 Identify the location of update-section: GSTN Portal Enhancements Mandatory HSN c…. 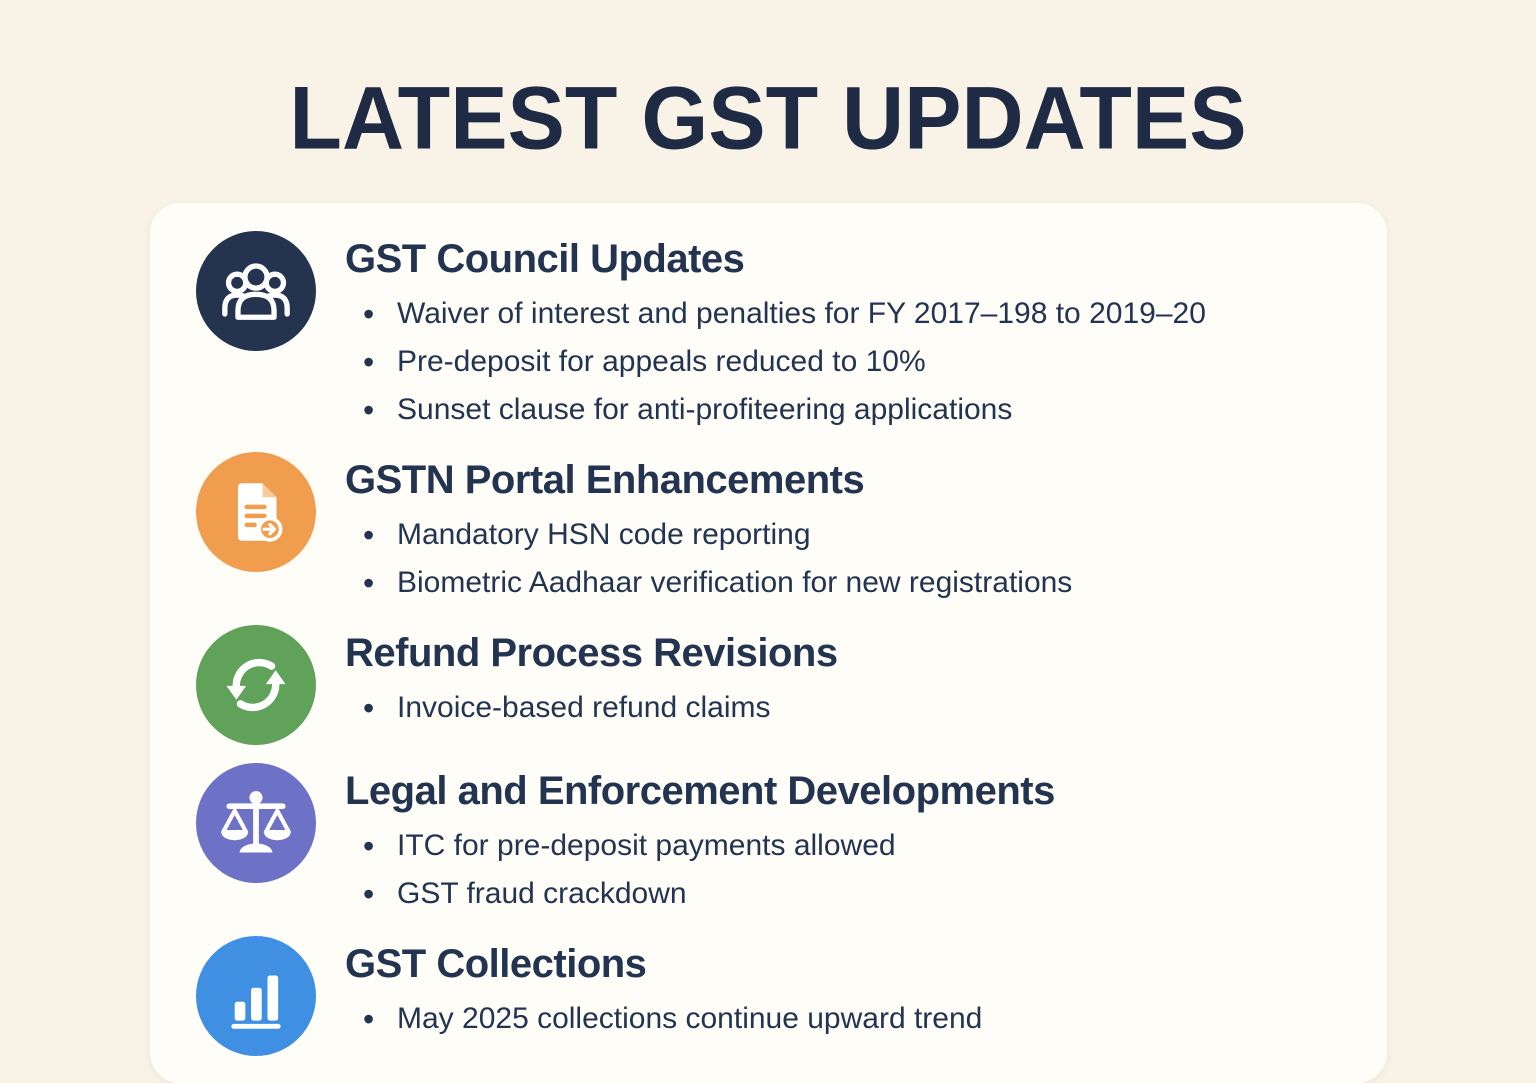
(771, 529).